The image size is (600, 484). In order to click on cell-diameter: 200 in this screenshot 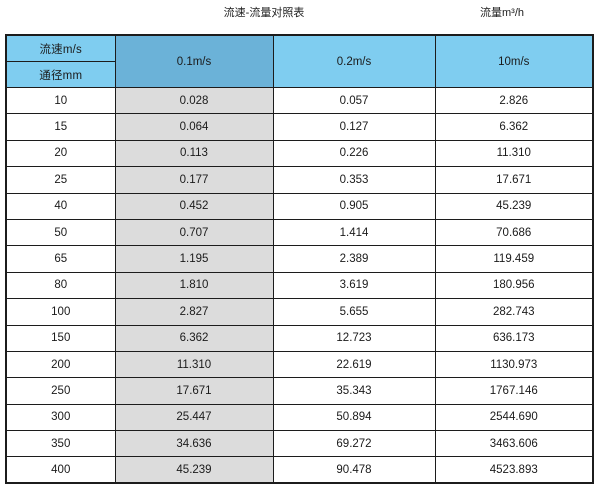, I will do `click(60, 364)`.